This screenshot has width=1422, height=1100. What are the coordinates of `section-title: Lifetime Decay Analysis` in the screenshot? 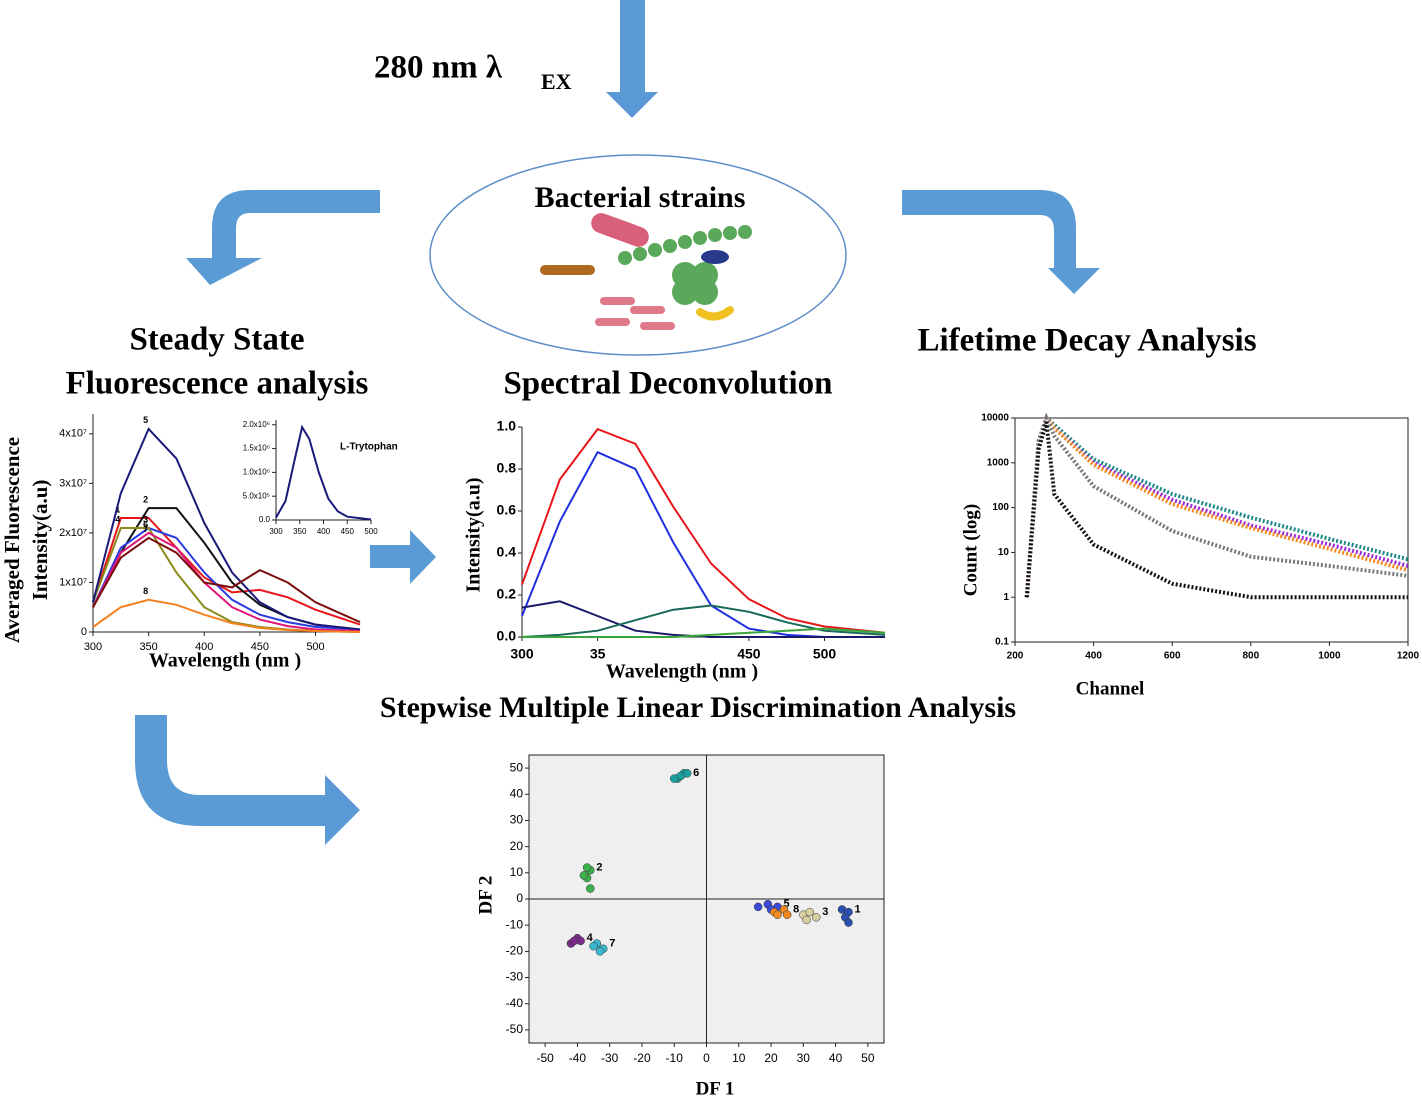 It's located at (1086, 341).